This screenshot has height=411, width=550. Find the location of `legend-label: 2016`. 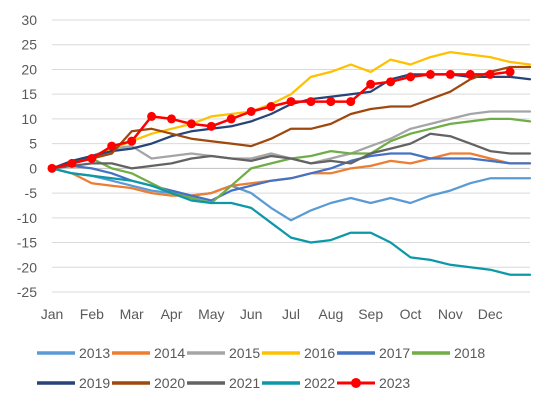

legend-label: 2016 is located at coordinates (319, 353).